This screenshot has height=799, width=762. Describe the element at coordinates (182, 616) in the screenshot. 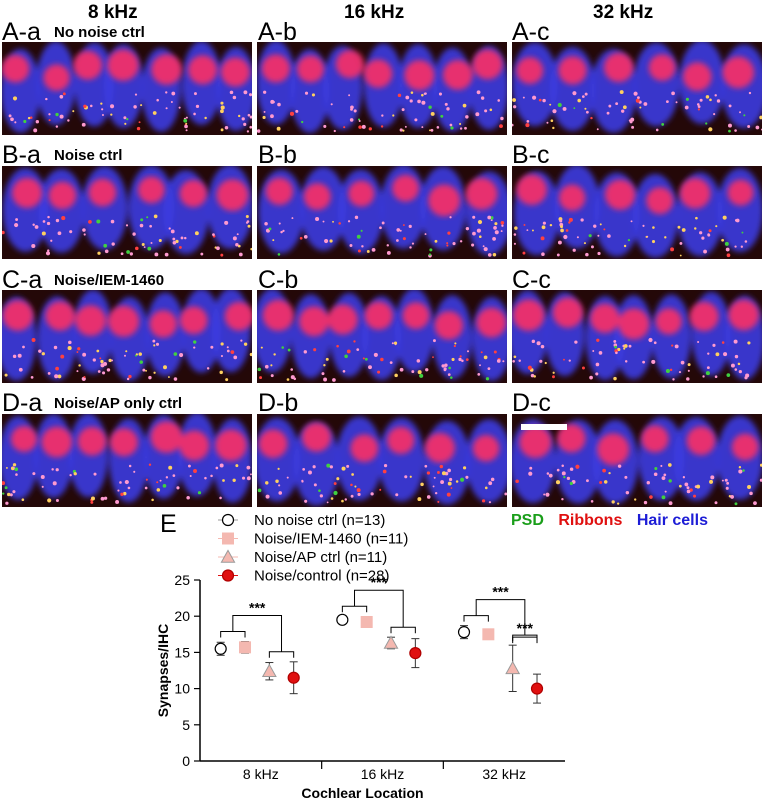

I see `y-tick-label: 20` at that location.